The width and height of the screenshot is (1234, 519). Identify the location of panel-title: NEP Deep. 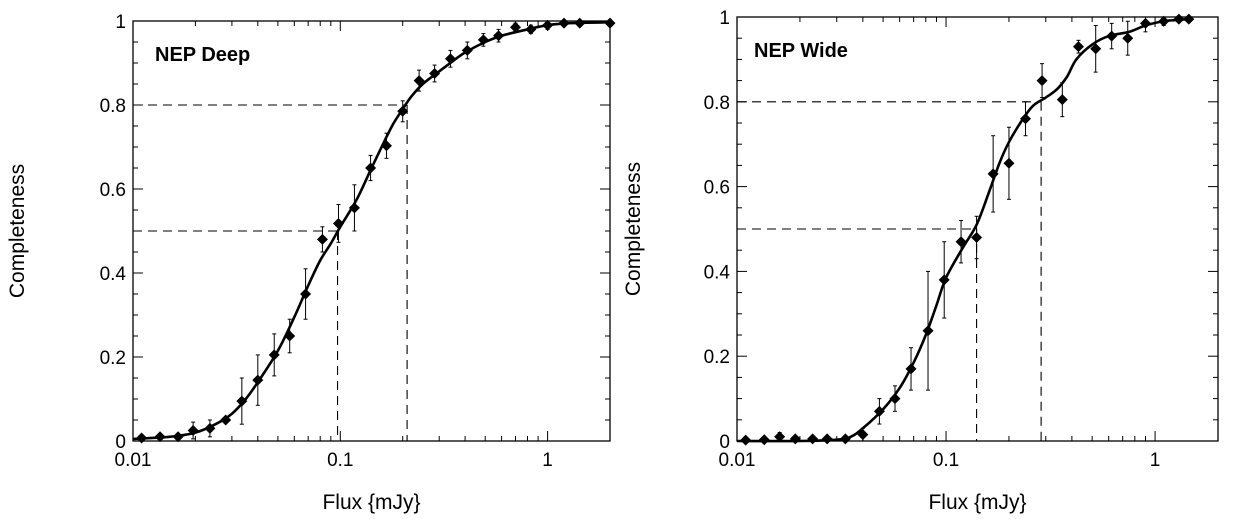
(202, 55).